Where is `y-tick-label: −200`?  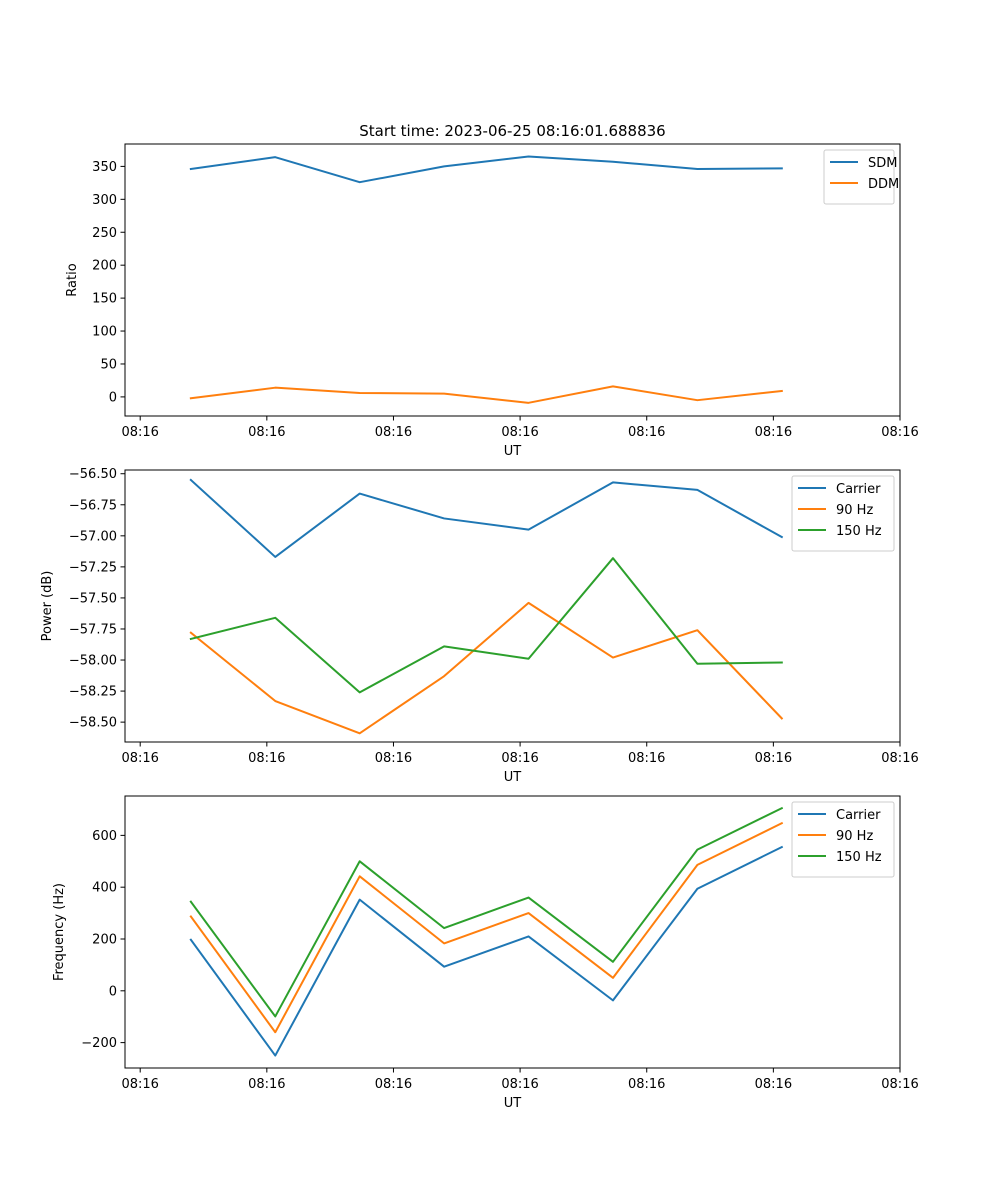
y-tick-label: −200 is located at coordinates (99, 1043).